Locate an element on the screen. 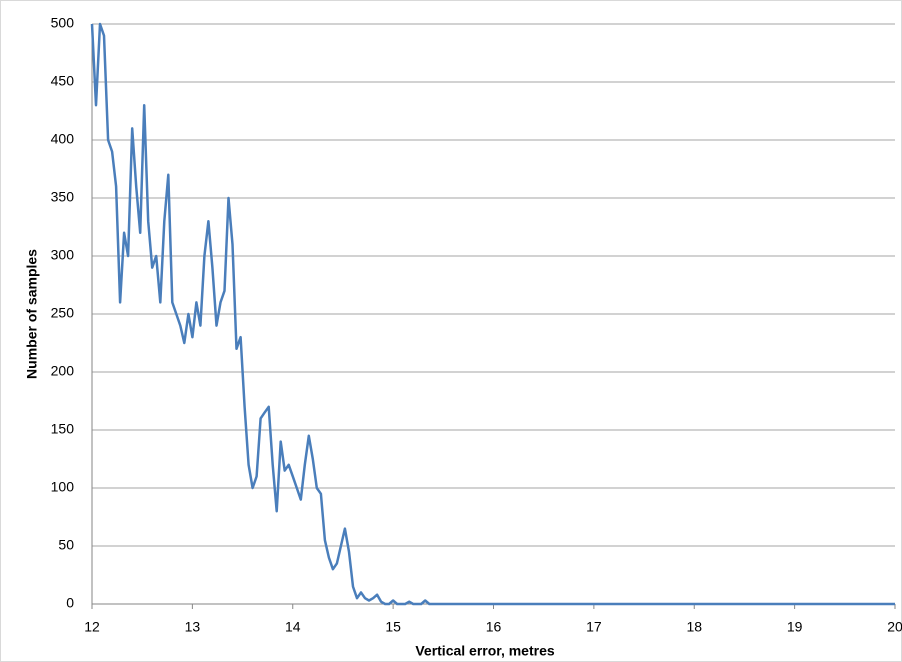 Image resolution: width=902 pixels, height=662 pixels. y-axis-title: Number of samples is located at coordinates (32, 314).